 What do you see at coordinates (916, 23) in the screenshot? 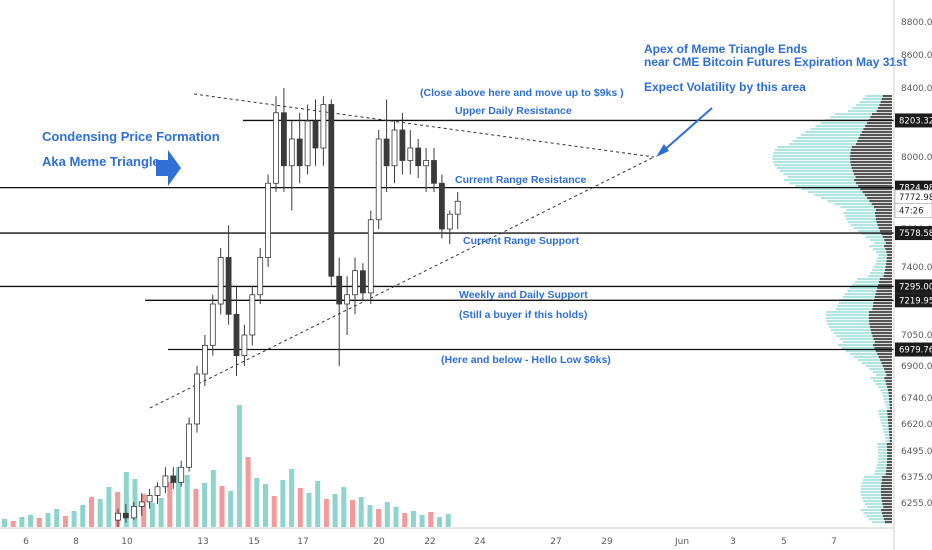
I see `price-tick-label: 8800.00` at bounding box center [916, 23].